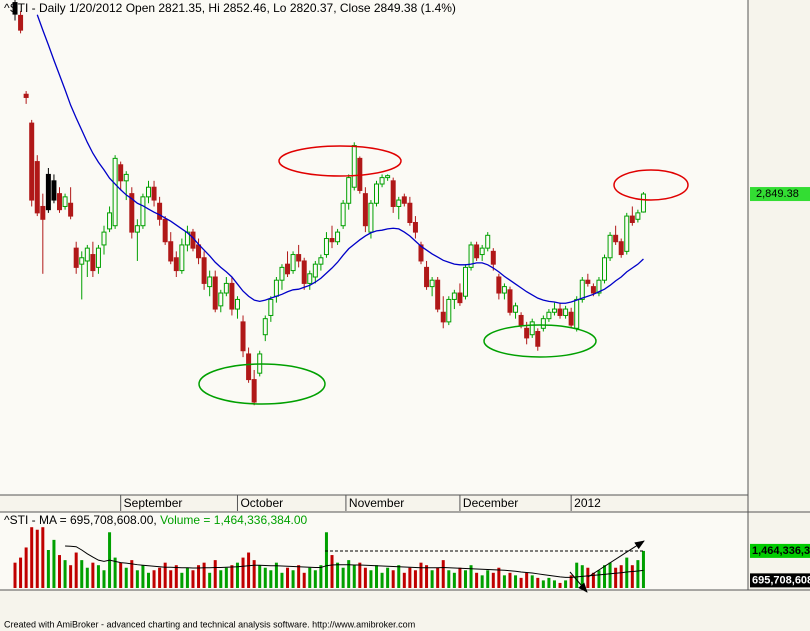 Image resolution: width=810 pixels, height=631 pixels. Describe the element at coordinates (616, 559) in the screenshot. I see `annotation-arrow` at that location.